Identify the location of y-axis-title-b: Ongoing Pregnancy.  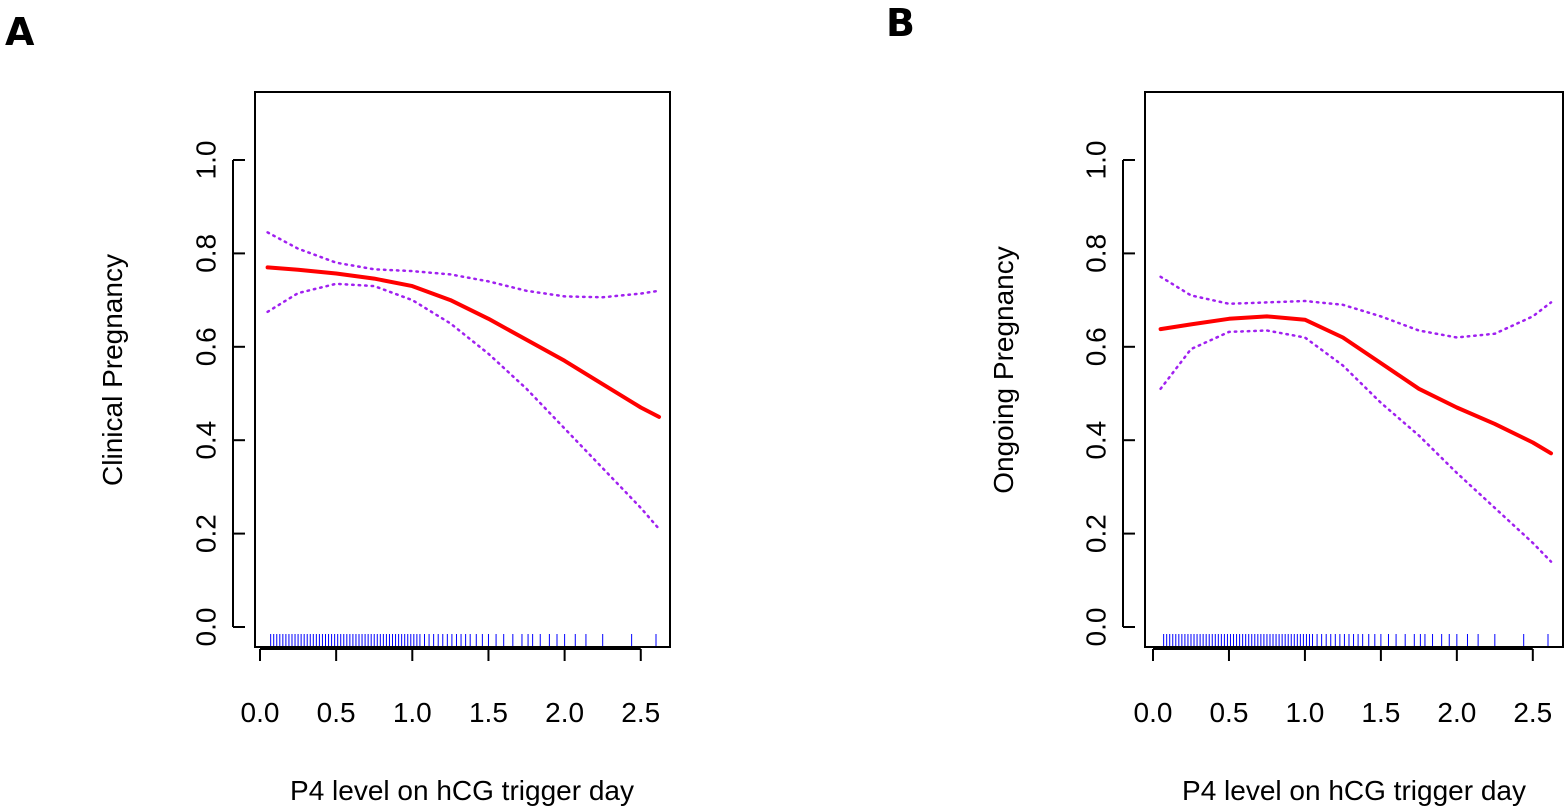
(1003, 370).